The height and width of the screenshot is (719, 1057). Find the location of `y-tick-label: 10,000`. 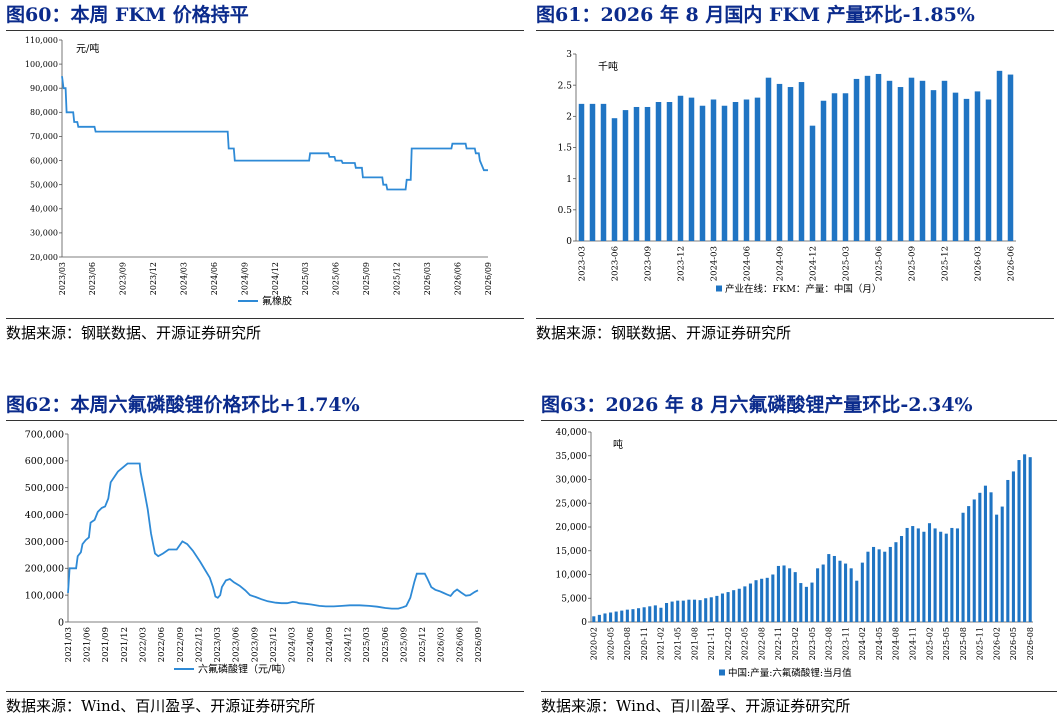

y-tick-label: 10,000 is located at coordinates (572, 576).